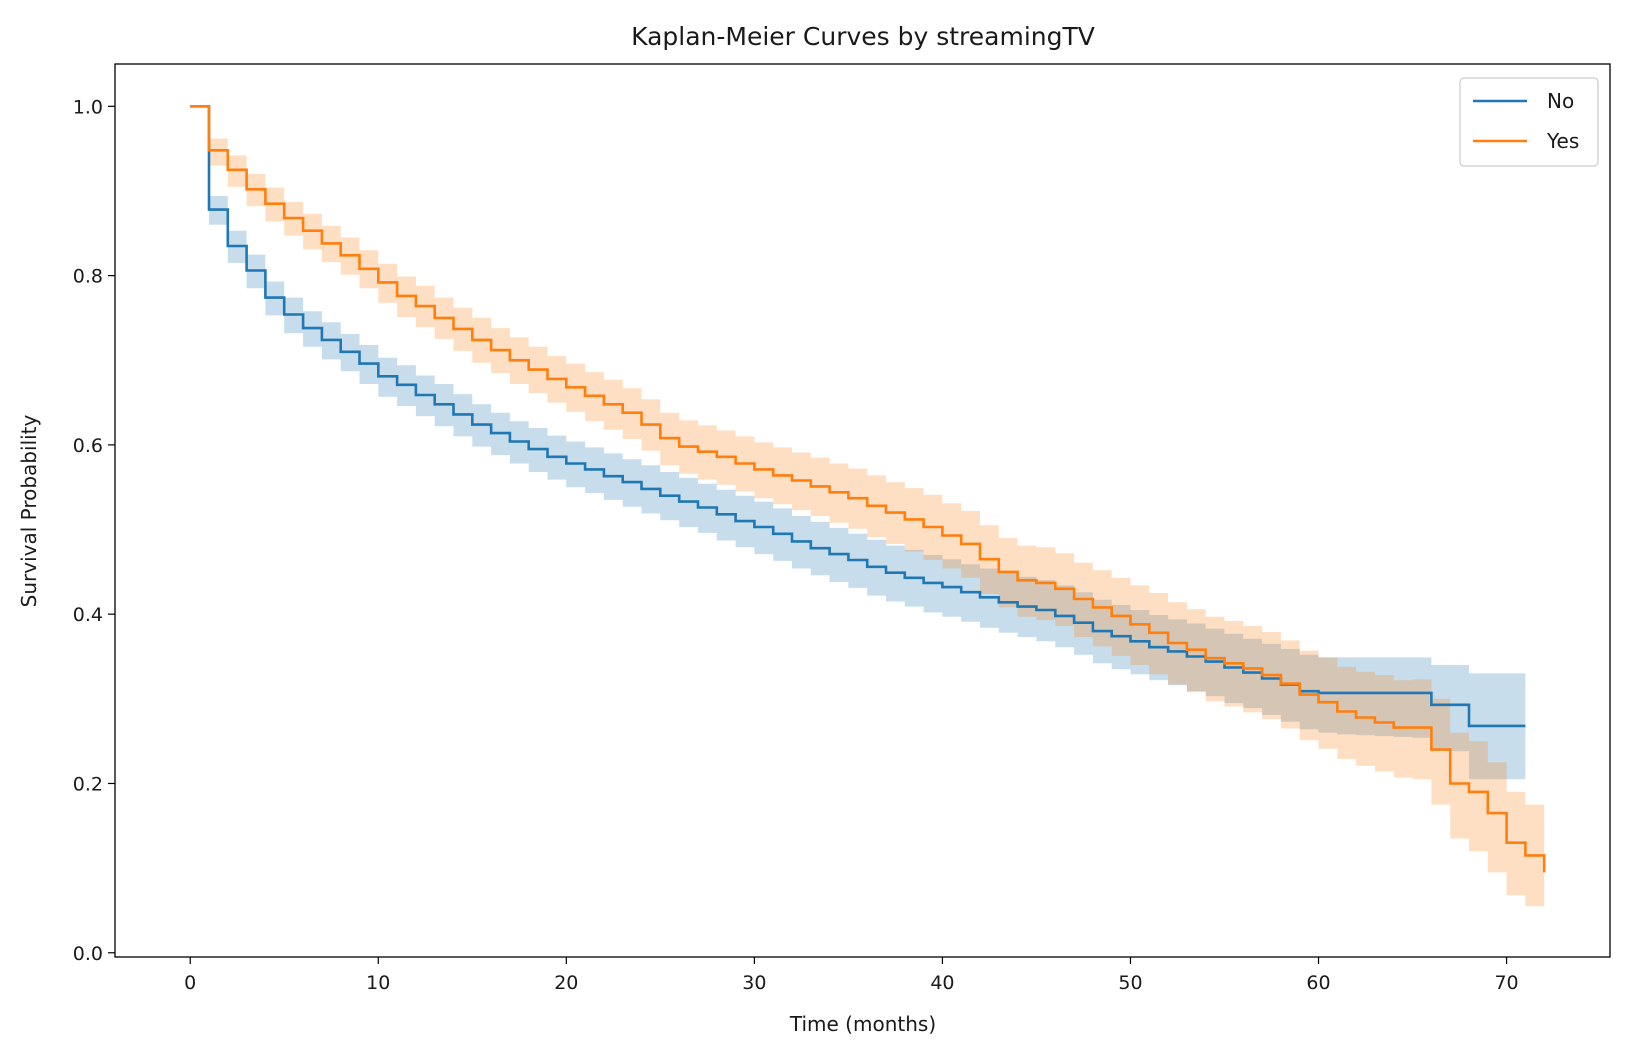  What do you see at coordinates (1506, 983) in the screenshot?
I see `x-tick-label: 70` at bounding box center [1506, 983].